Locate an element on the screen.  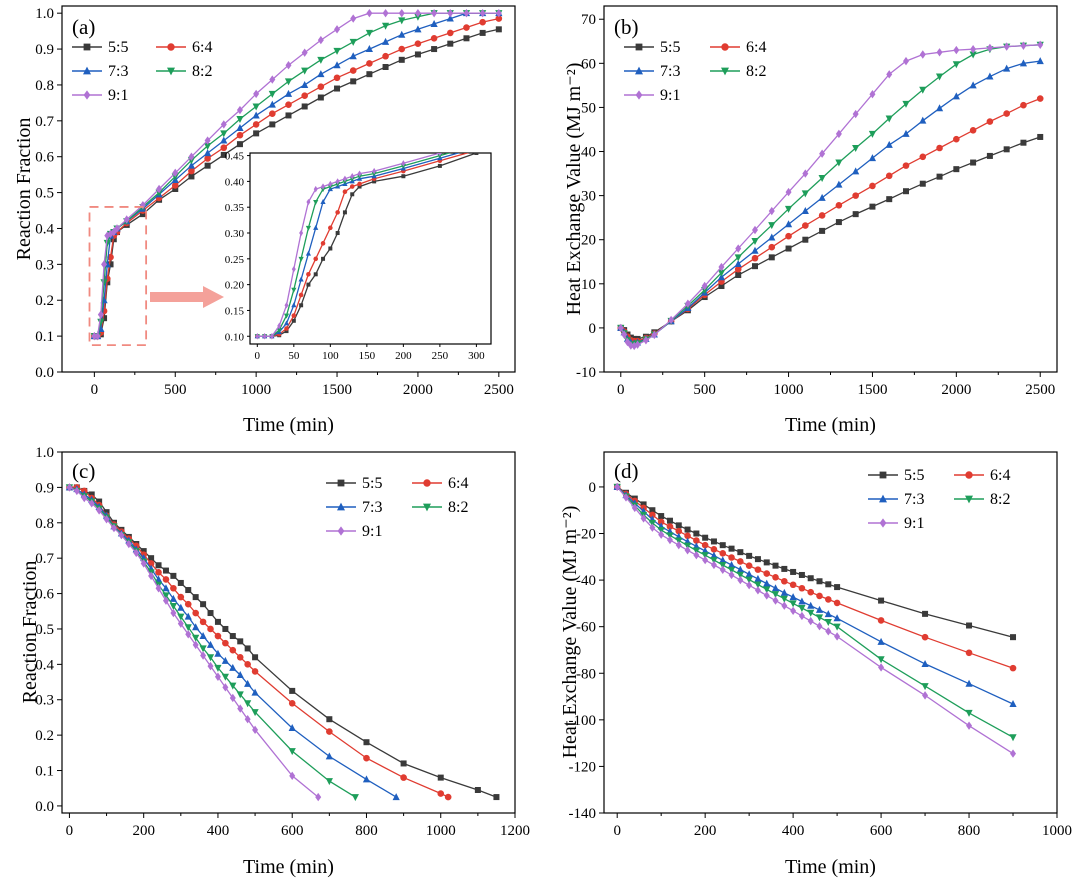
y-tick-label: 1.0 is located at coordinates (44, 14).